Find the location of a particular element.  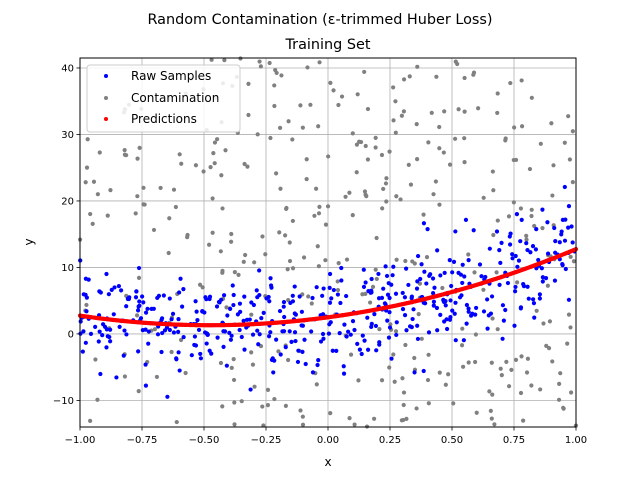

y-tick-label: 40 is located at coordinates (67, 68).